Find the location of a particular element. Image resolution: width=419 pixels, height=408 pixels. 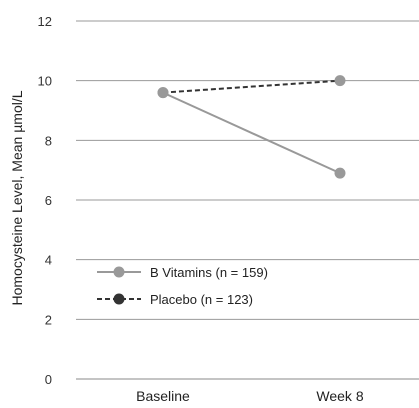

y-tick-label: 2 is located at coordinates (48, 319).